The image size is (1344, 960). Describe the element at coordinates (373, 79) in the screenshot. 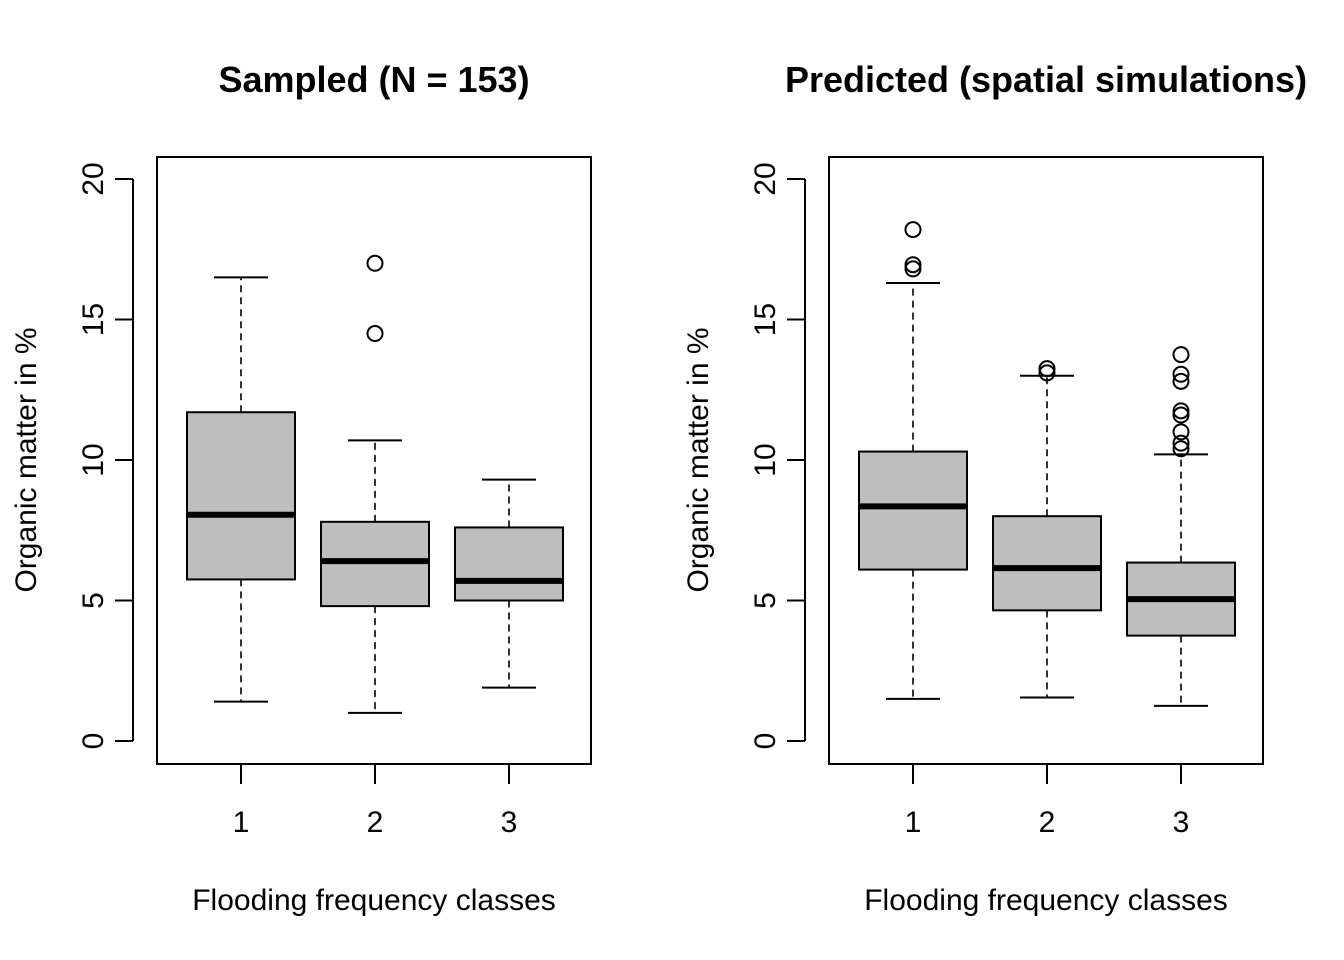

I see `chart-title: Sampled (N = 153)` at that location.